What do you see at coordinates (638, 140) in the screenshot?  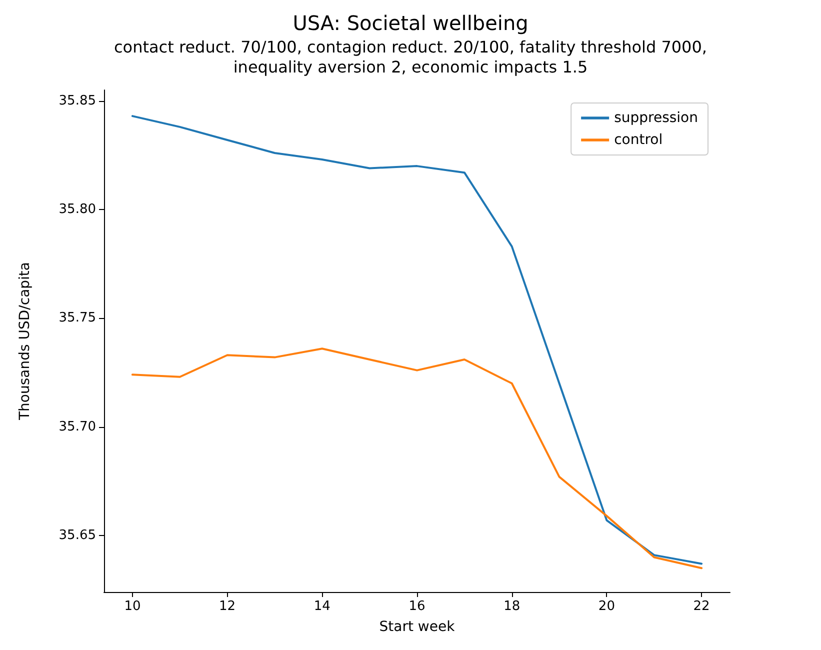 I see `legend-label: control` at bounding box center [638, 140].